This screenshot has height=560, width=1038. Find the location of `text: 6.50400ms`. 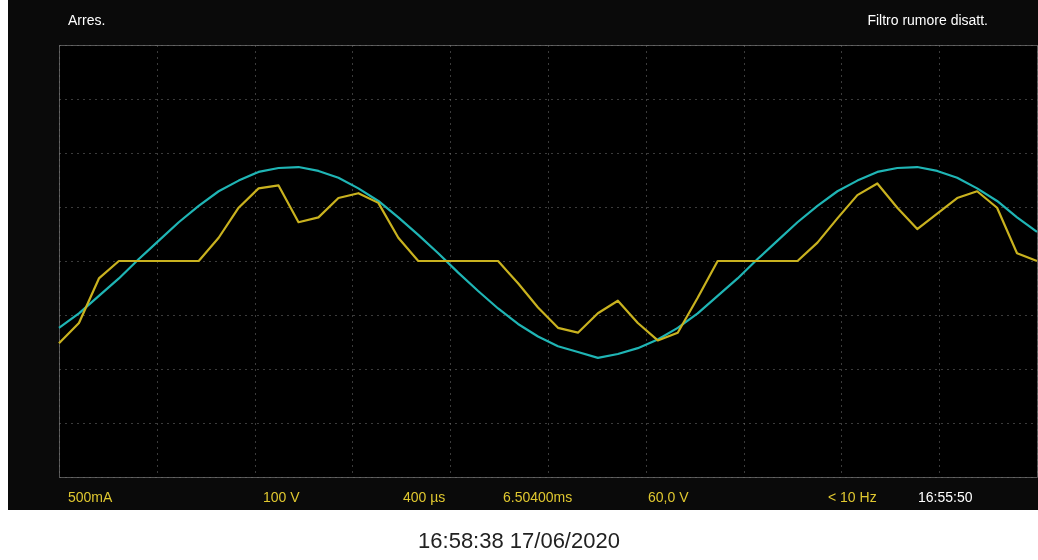

text: 6.50400ms is located at coordinates (538, 497).